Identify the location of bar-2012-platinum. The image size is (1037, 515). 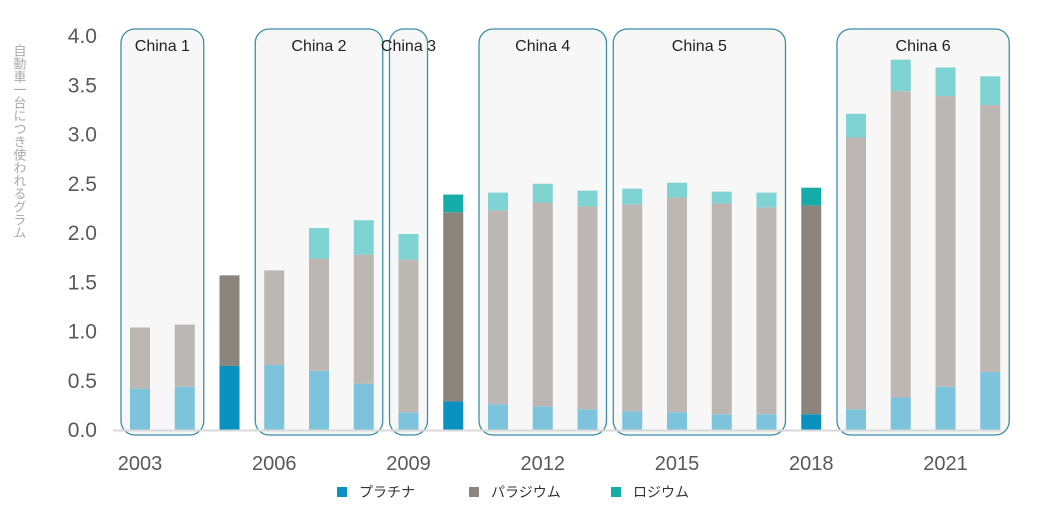
(542, 418).